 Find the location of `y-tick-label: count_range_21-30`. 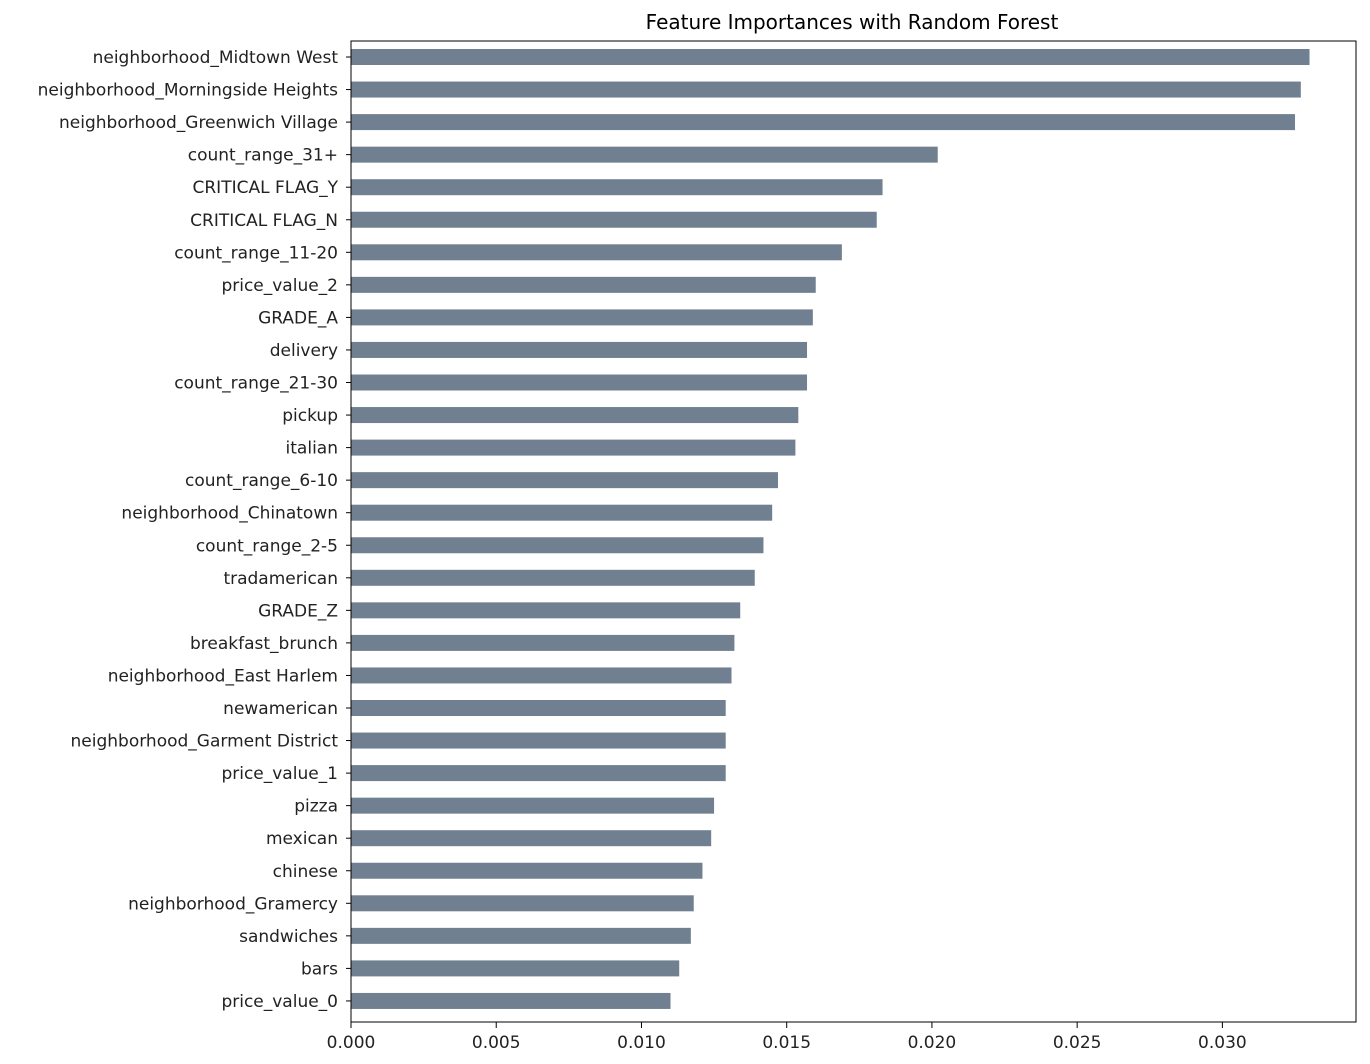

y-tick-label: count_range_21-30 is located at coordinates (256, 384).